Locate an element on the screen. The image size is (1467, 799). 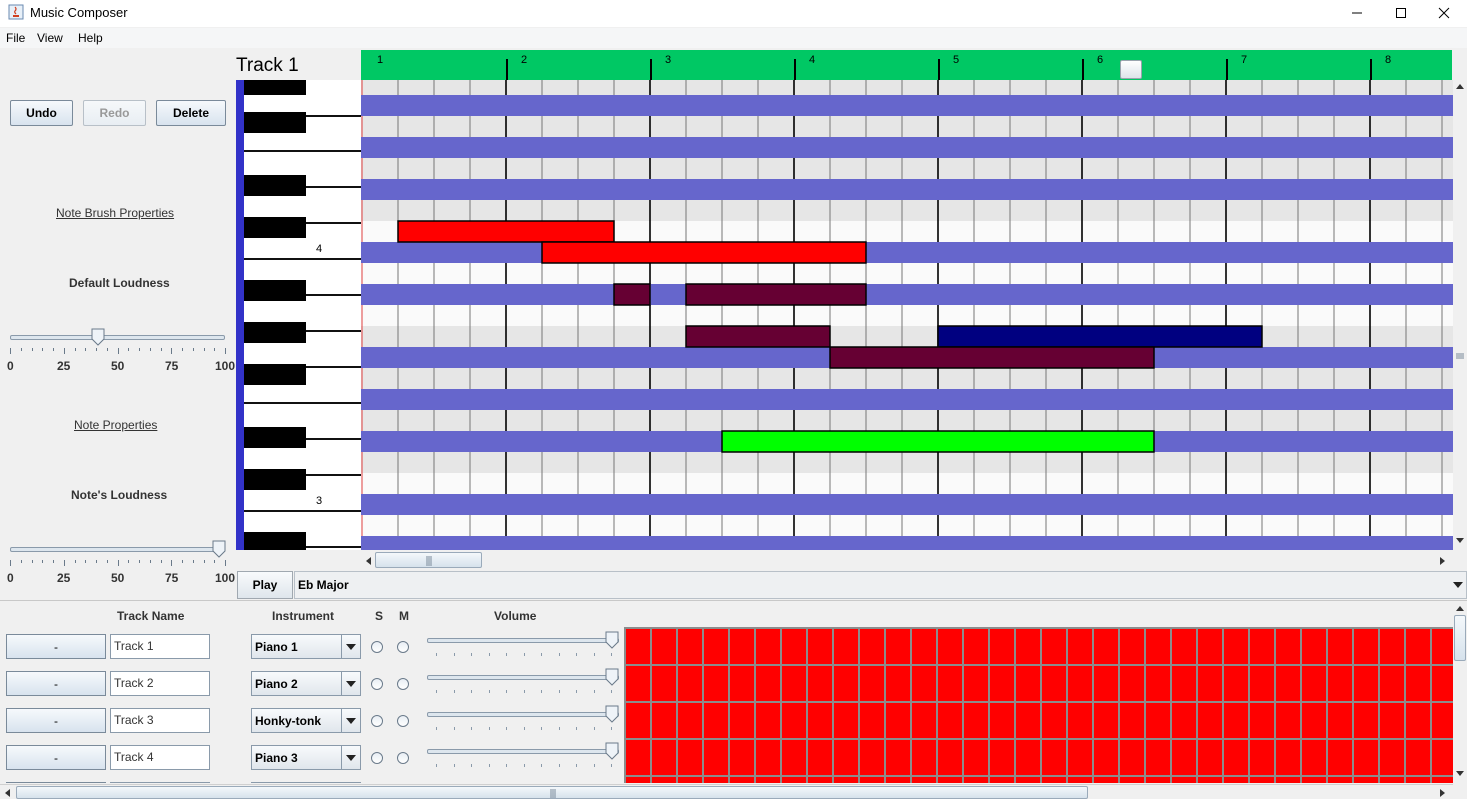
redo-button: Redo is located at coordinates (114, 113).